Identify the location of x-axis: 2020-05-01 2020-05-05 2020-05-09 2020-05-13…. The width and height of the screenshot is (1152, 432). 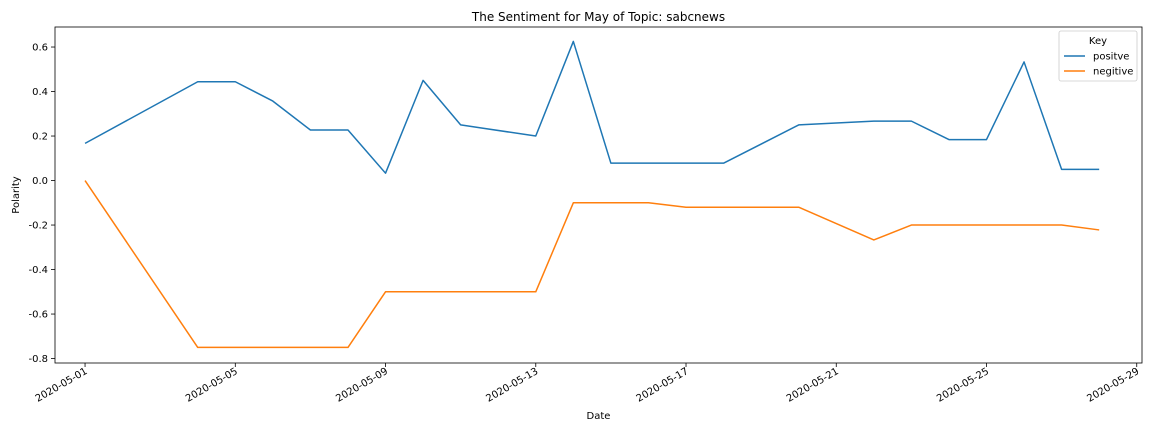
(587, 384).